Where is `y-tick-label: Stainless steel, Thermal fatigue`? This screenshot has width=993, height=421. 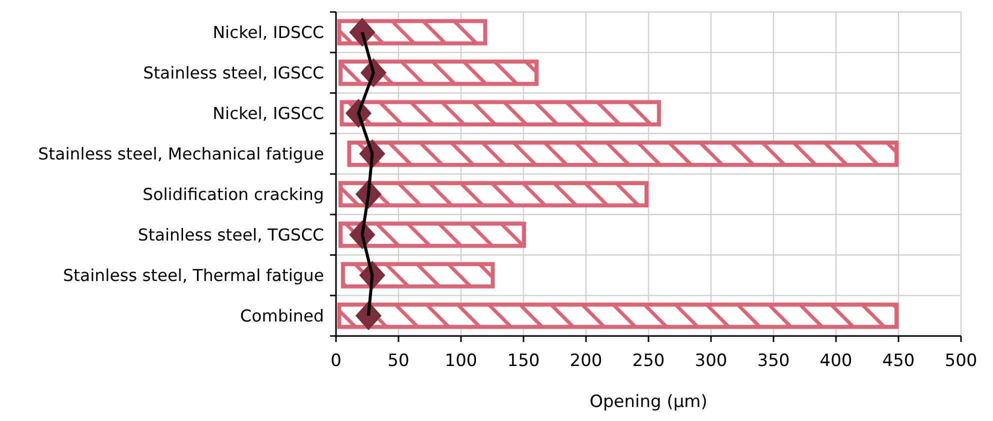 y-tick-label: Stainless steel, Thermal fatigue is located at coordinates (193, 276).